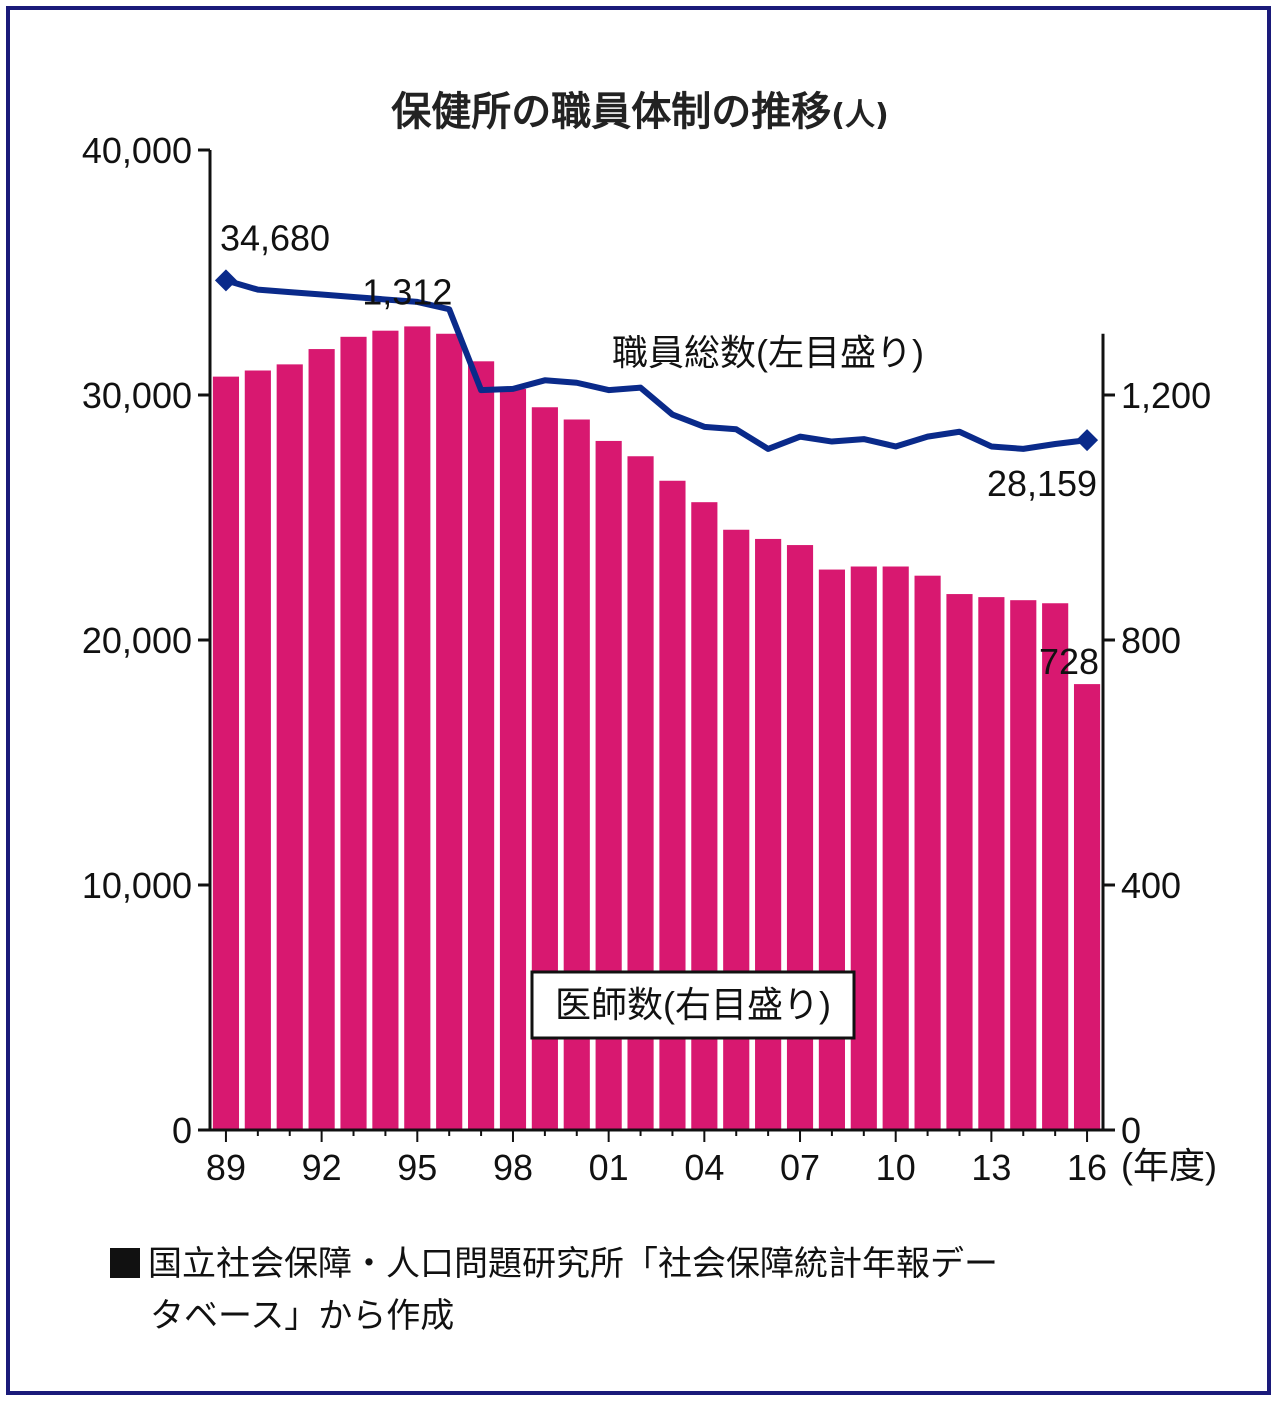 This screenshot has width=1283, height=1405. What do you see at coordinates (1087, 1167) in the screenshot?
I see `x-tick-label: 16` at bounding box center [1087, 1167].